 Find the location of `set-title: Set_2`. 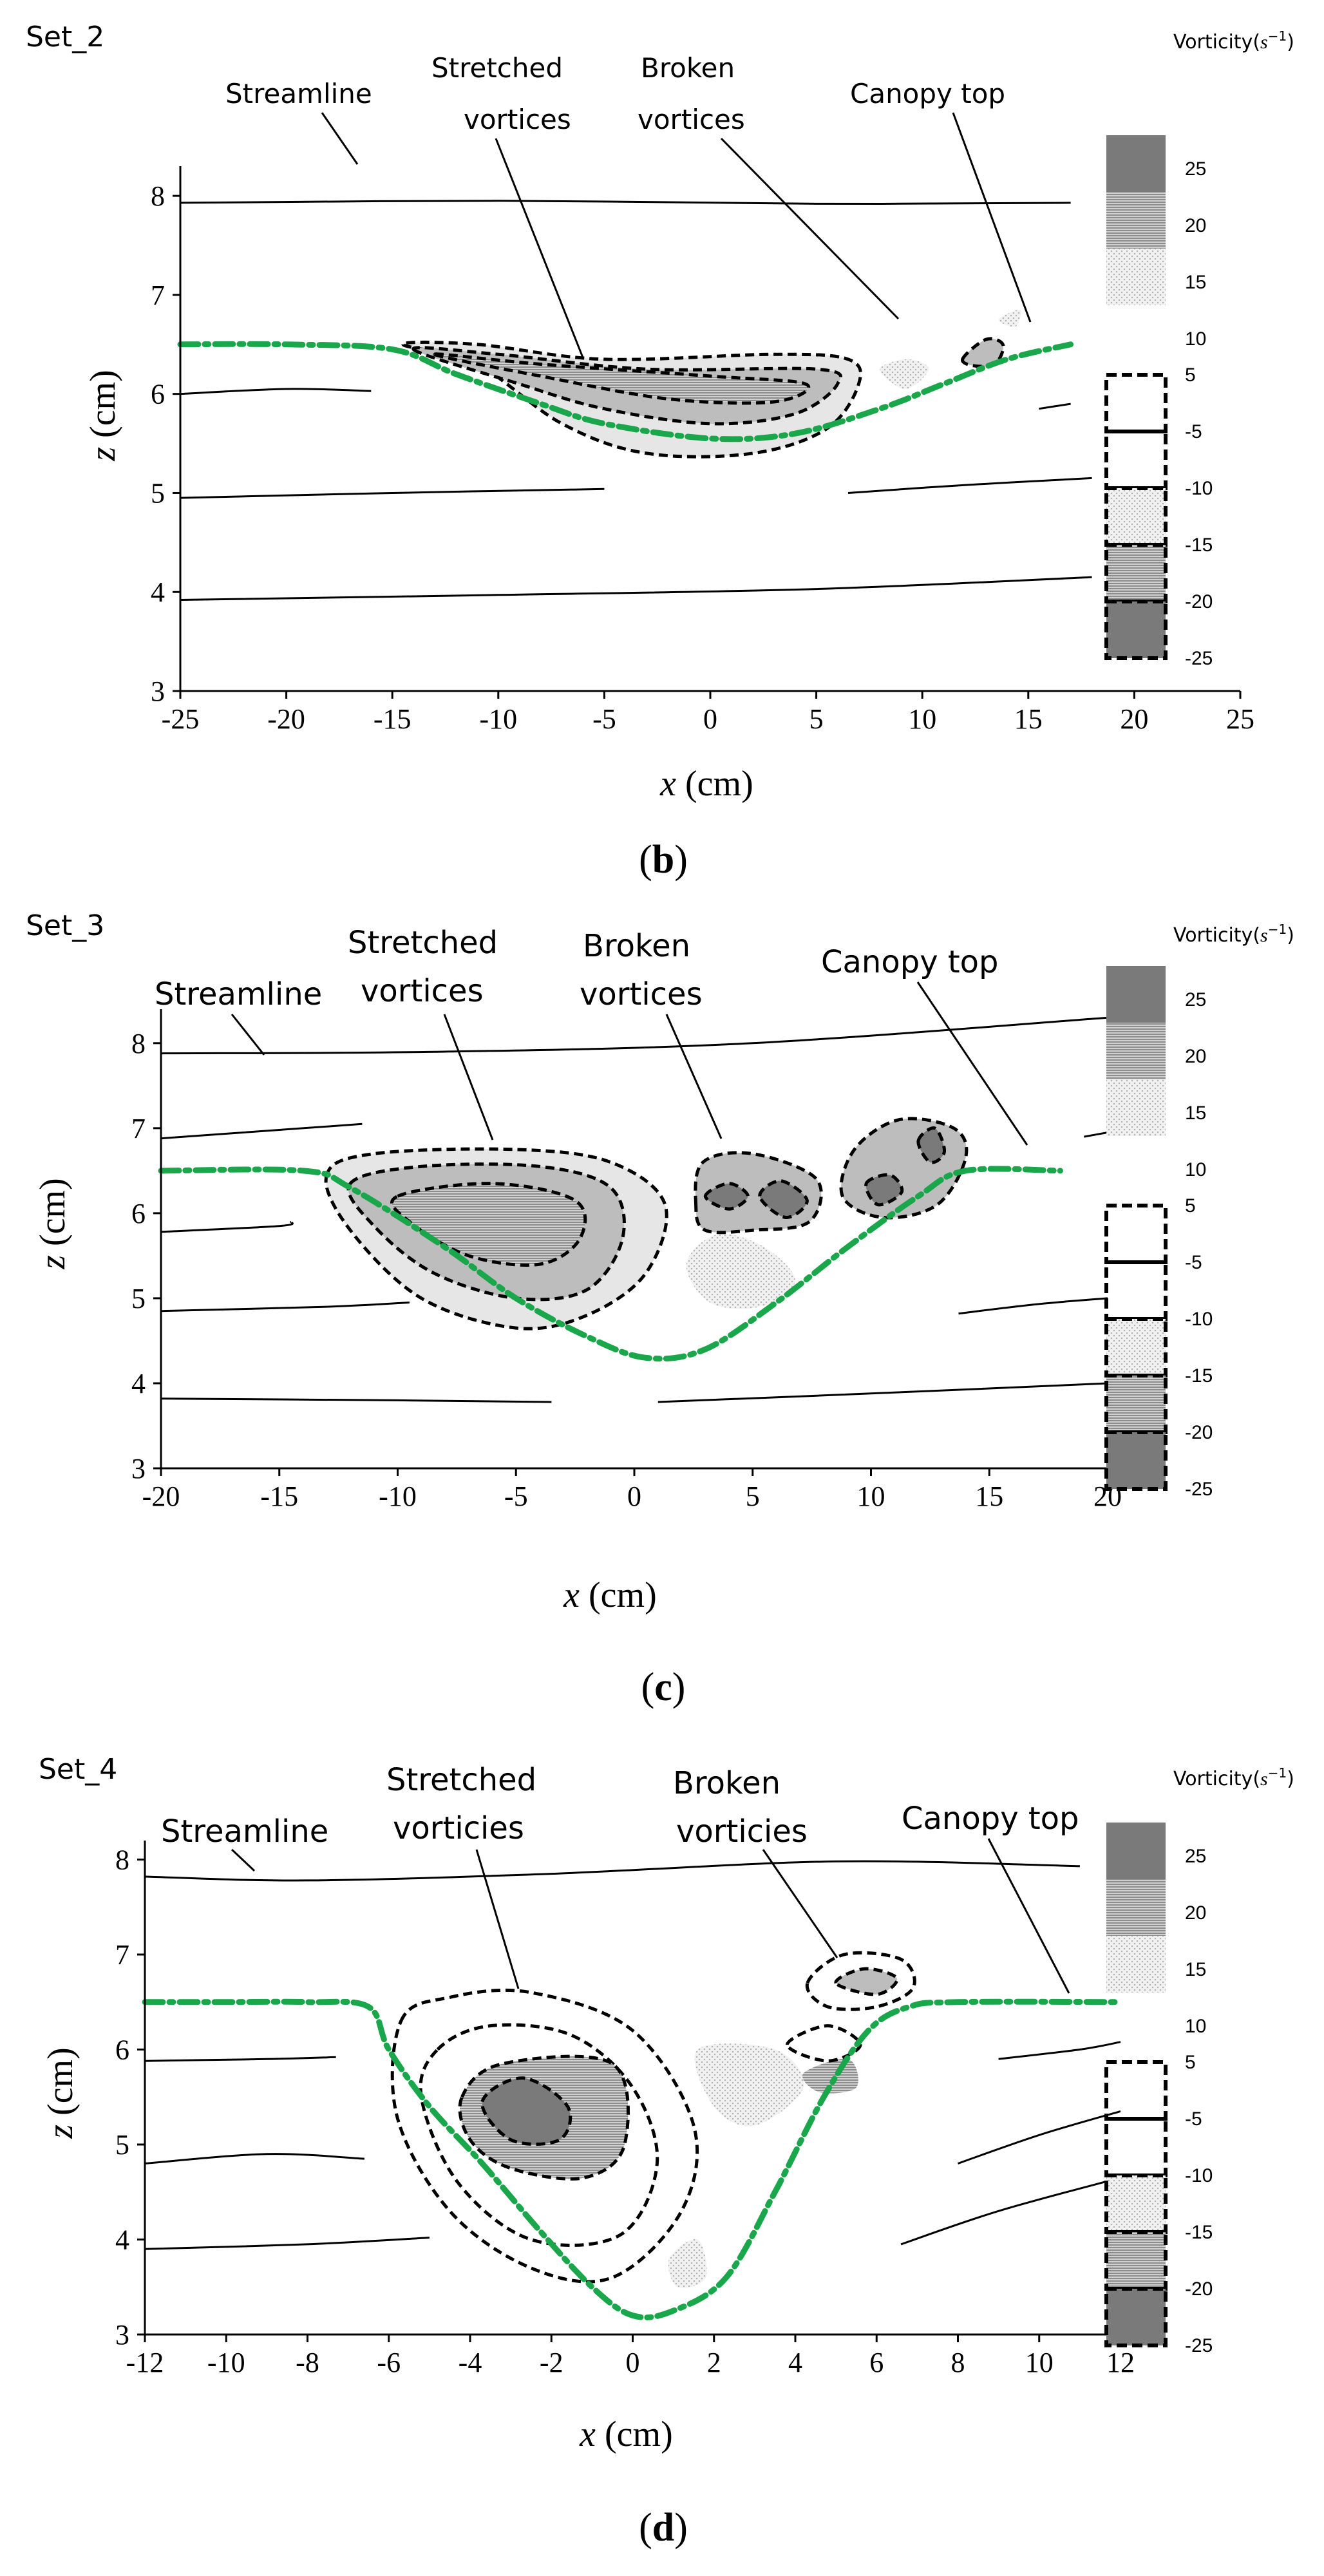

set-title: Set_2 is located at coordinates (65, 37).